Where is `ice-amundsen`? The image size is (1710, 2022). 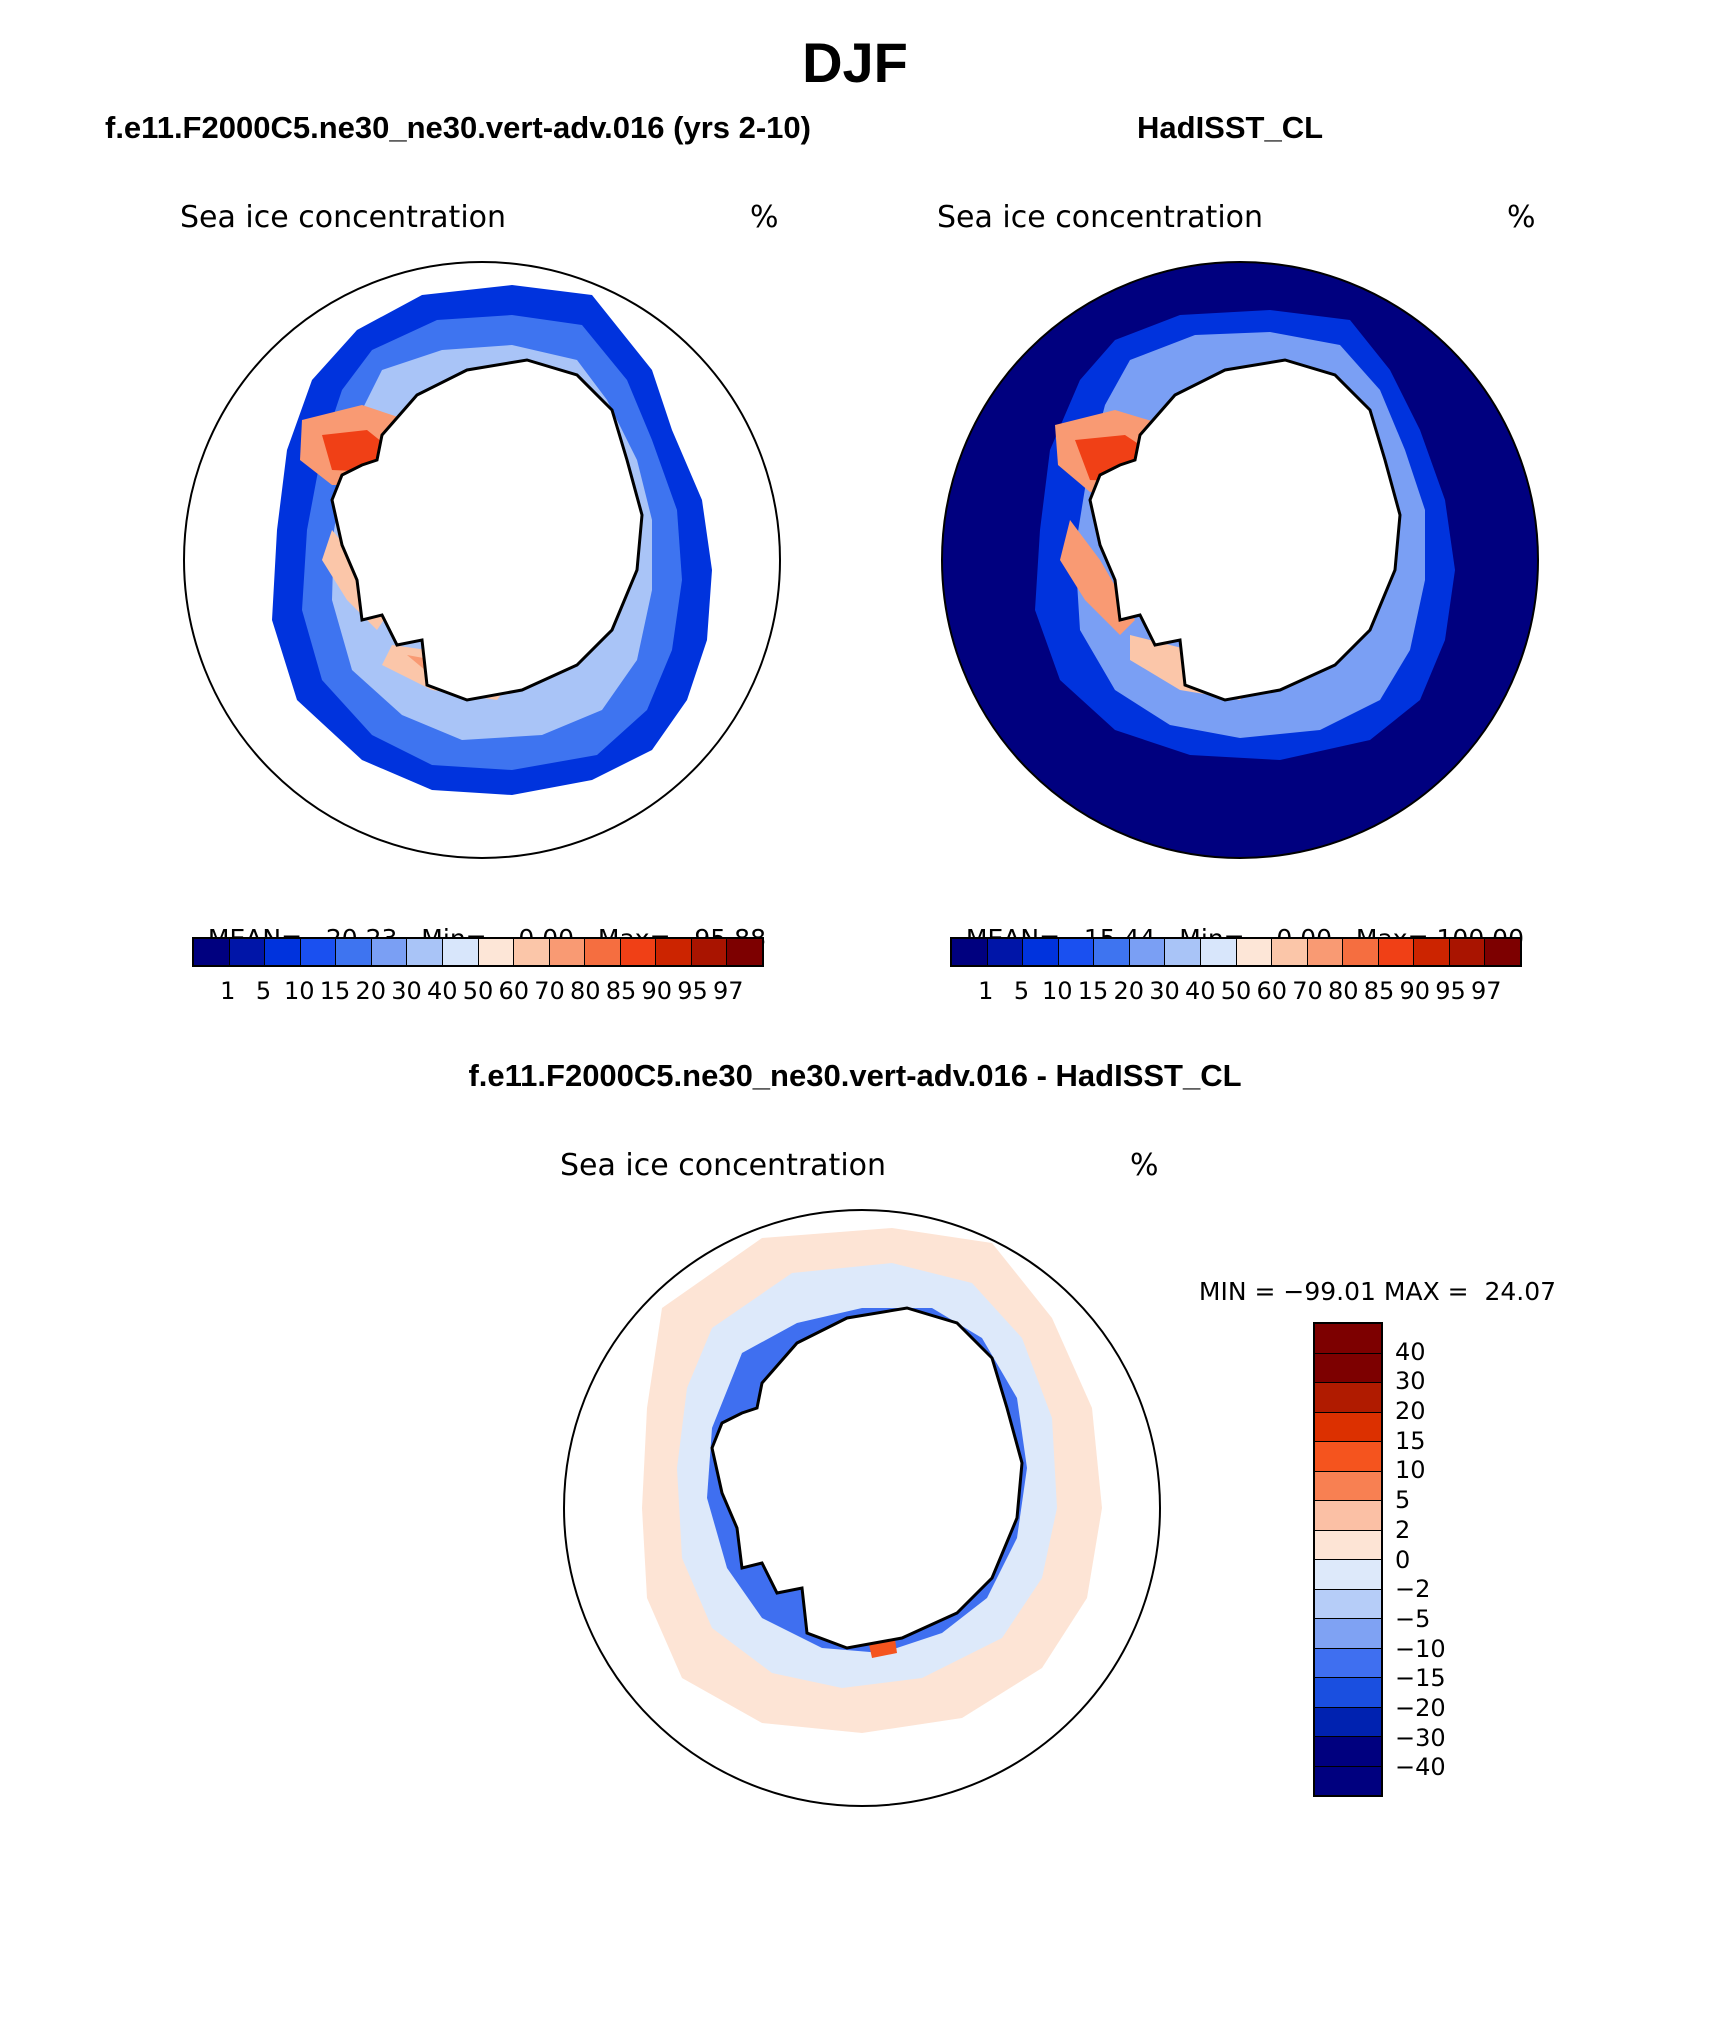 ice-amundsen is located at coordinates (1097, 577).